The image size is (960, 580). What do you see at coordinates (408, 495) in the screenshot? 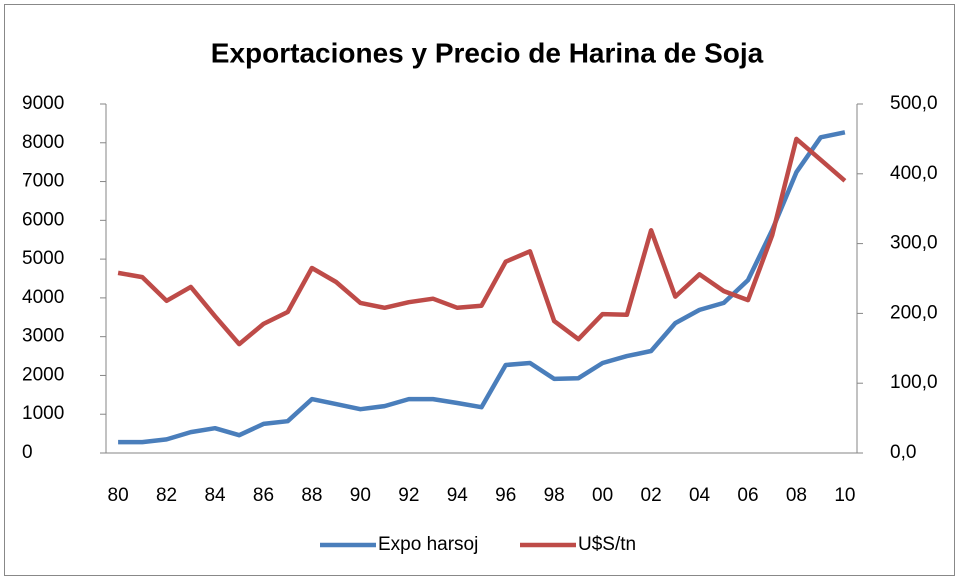
I see `x-tick-label: 92` at bounding box center [408, 495].